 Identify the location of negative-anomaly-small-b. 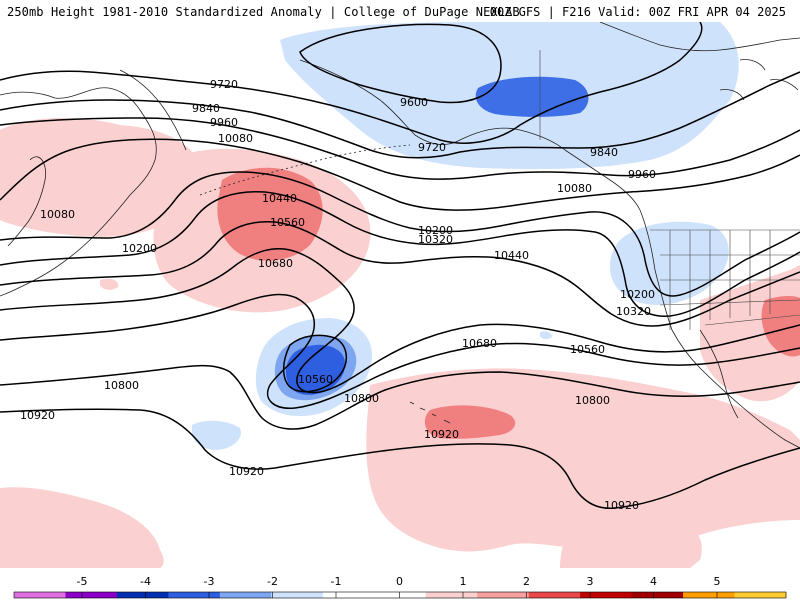
(546, 335).